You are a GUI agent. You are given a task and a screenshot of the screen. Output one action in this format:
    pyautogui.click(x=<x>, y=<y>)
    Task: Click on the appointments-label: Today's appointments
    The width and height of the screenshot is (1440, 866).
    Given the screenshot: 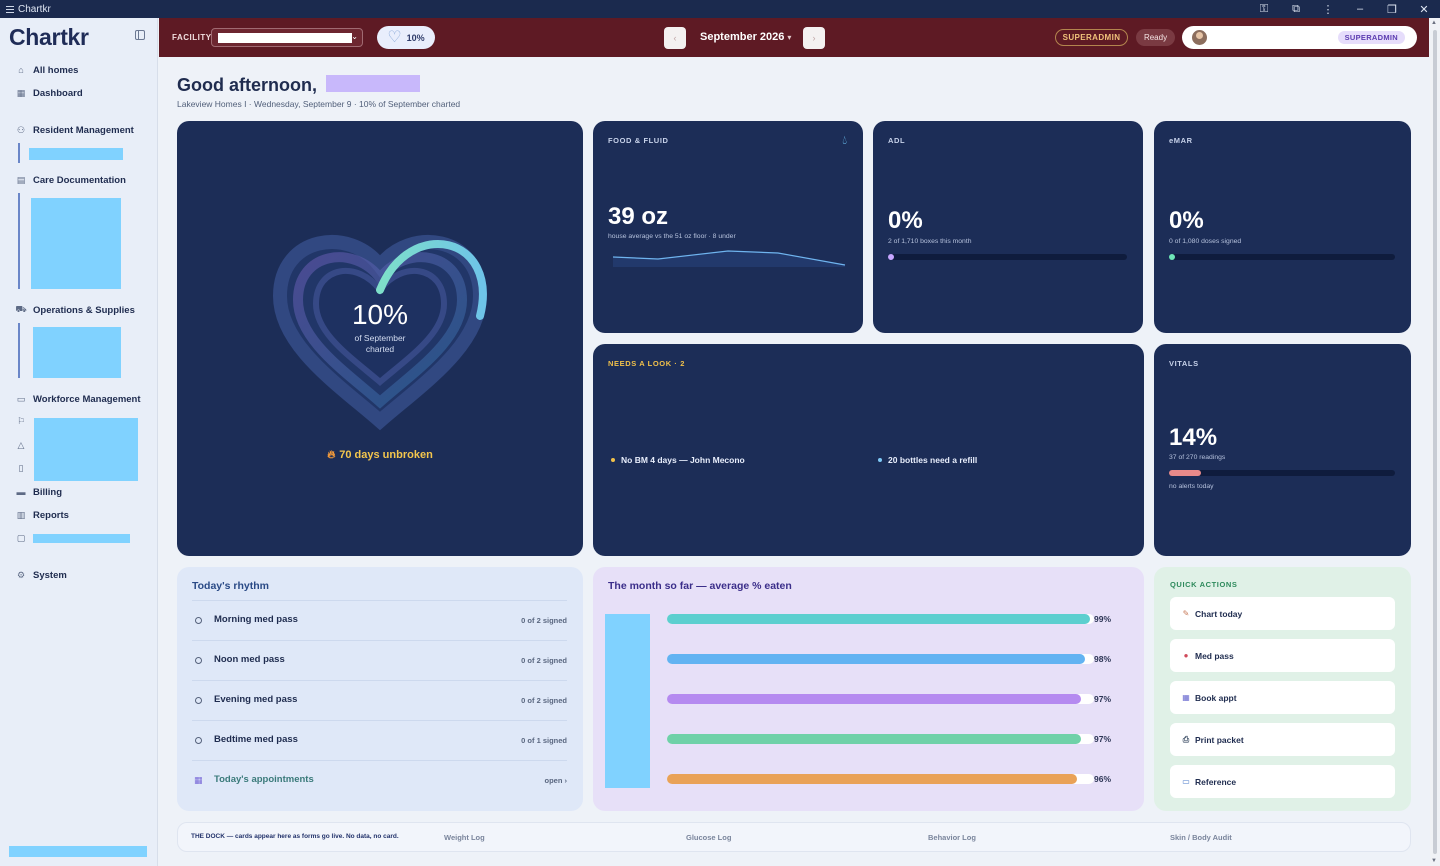 What is the action you would take?
    pyautogui.click(x=264, y=779)
    